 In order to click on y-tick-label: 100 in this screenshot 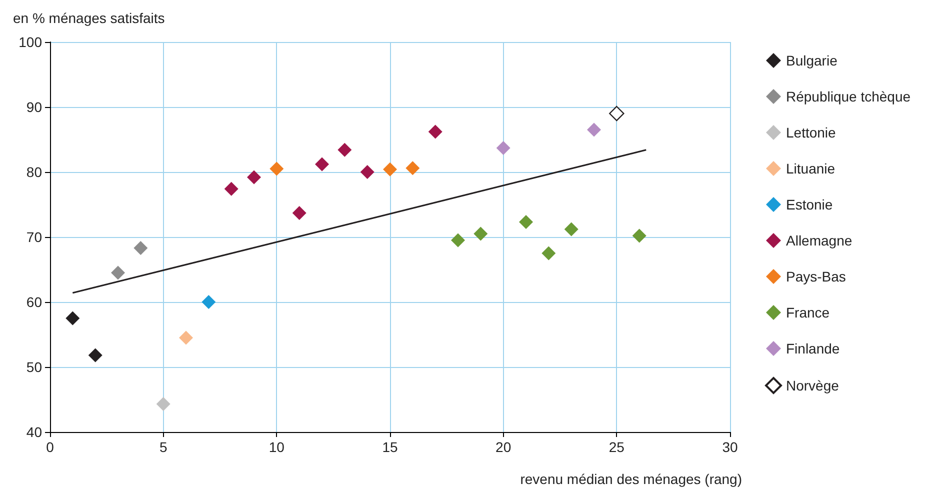, I will do `click(30, 42)`.